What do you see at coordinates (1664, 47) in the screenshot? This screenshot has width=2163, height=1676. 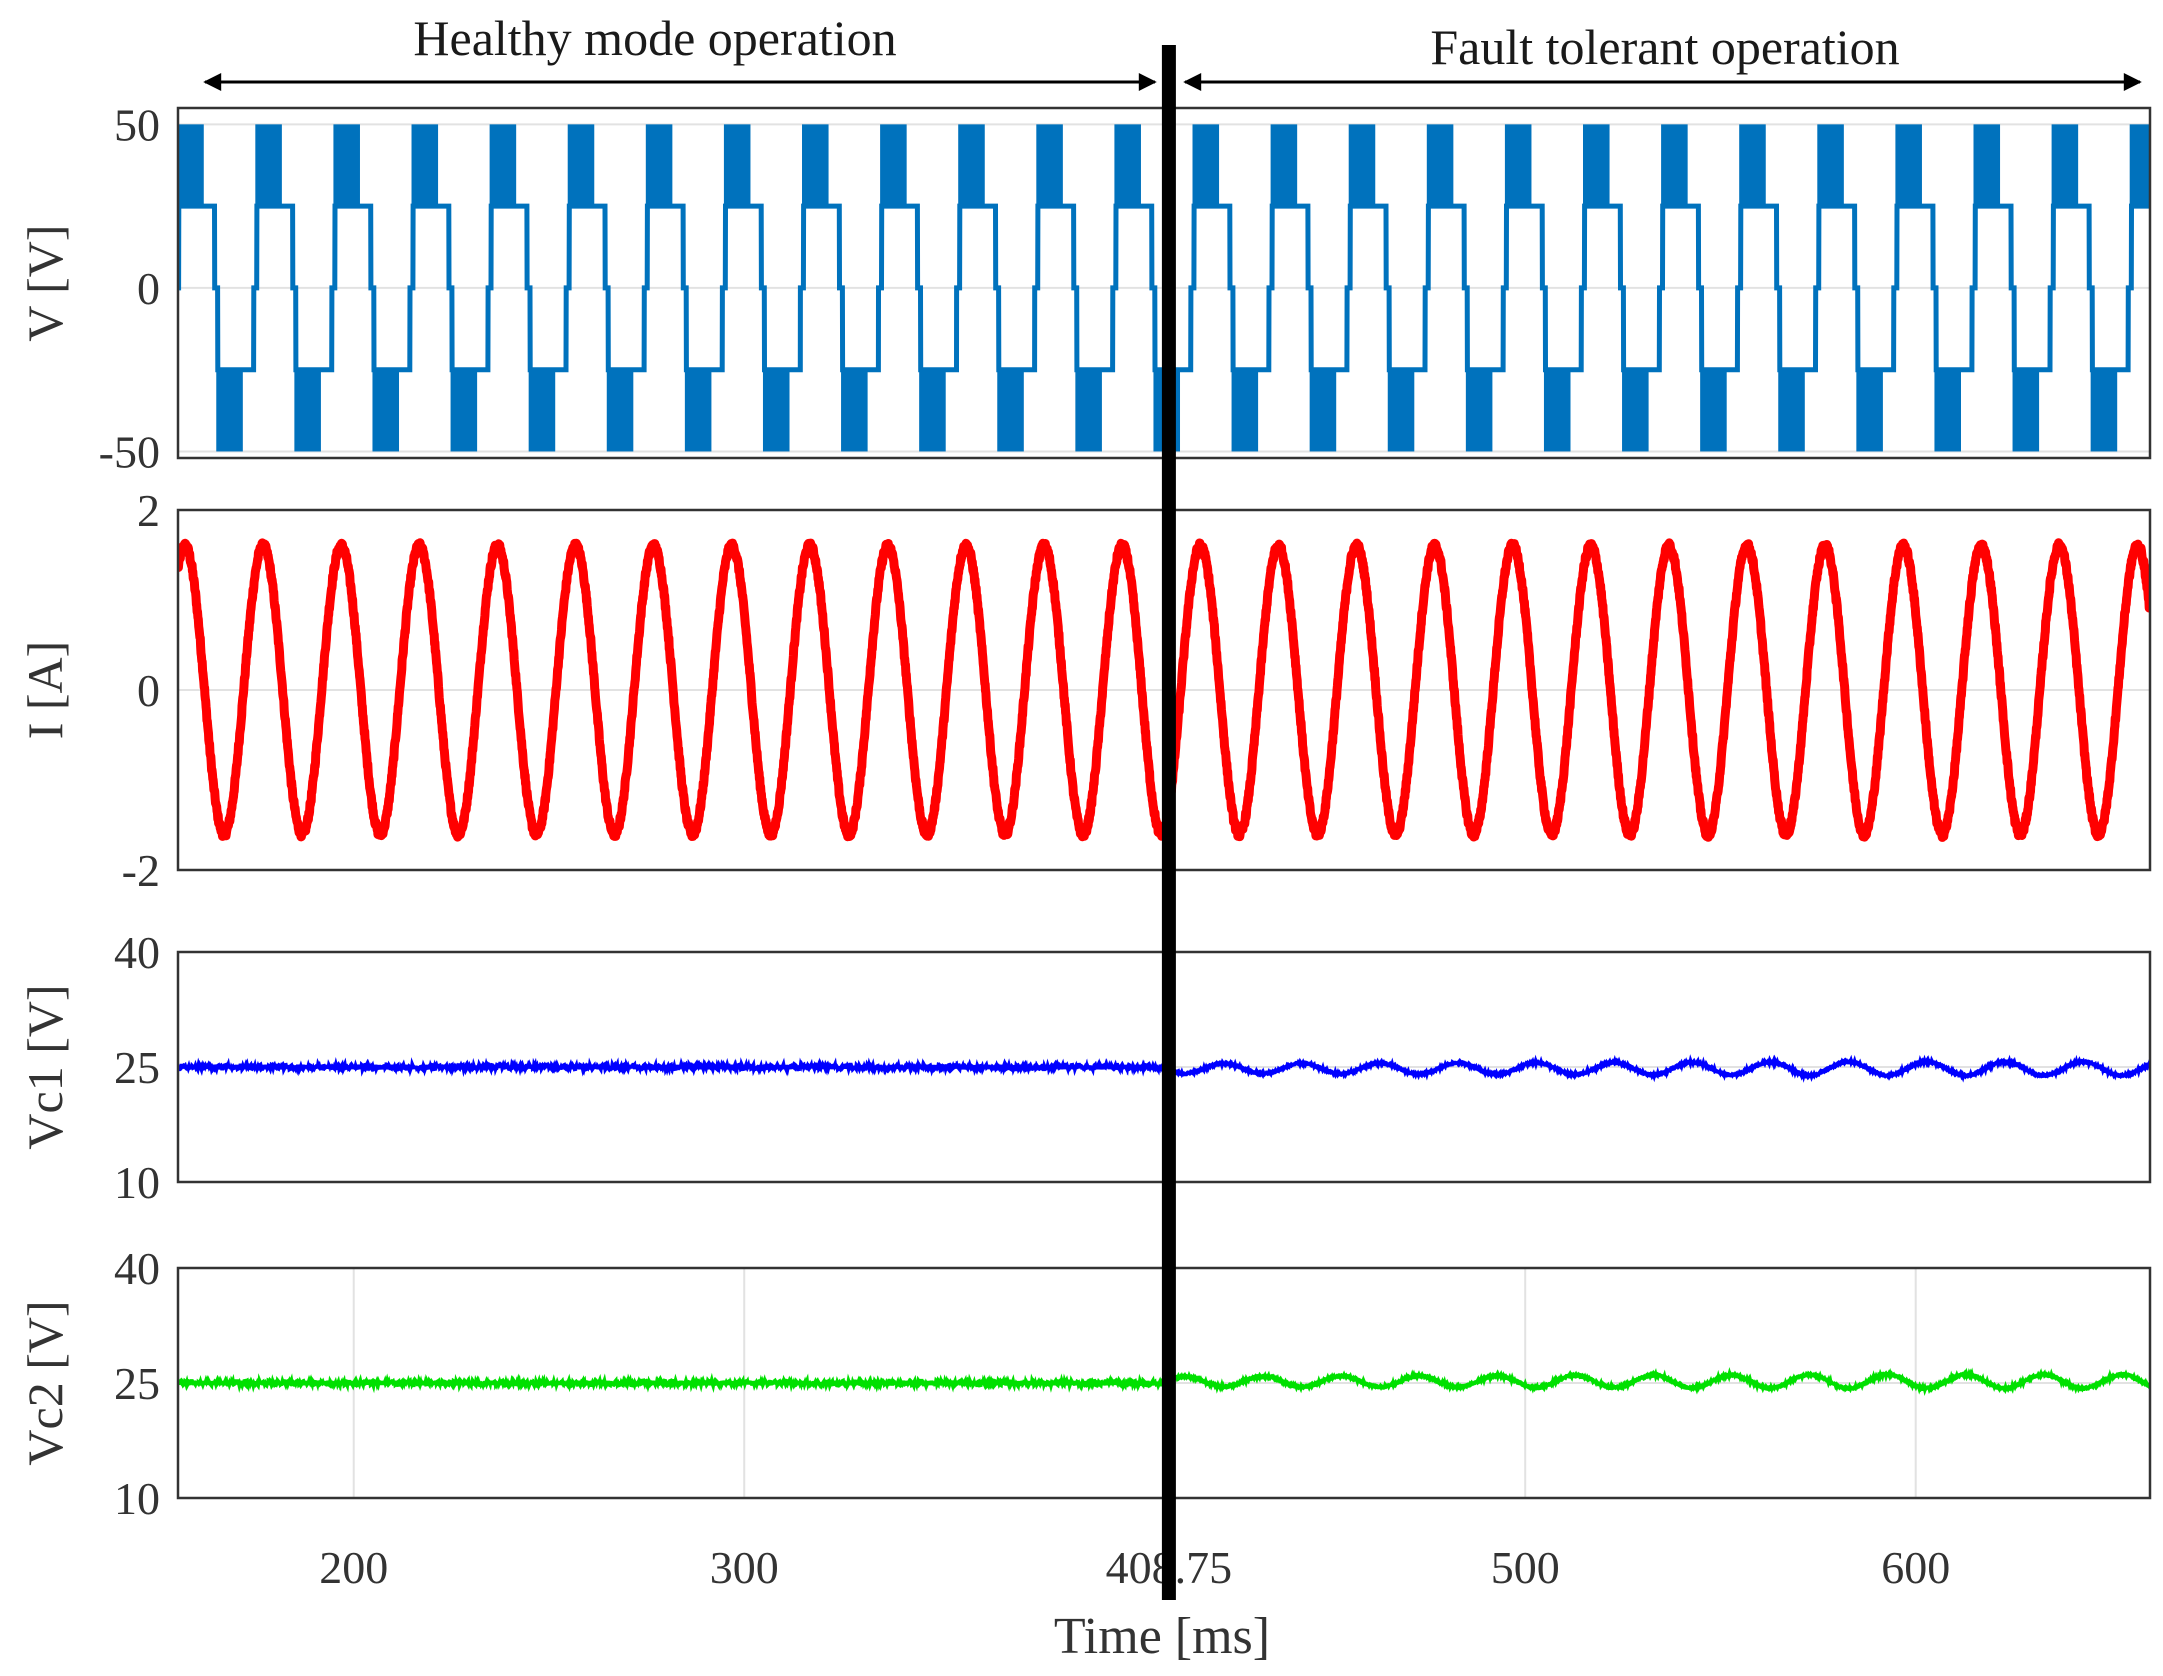 I see `fault-region-label: Fault tolerant operation` at bounding box center [1664, 47].